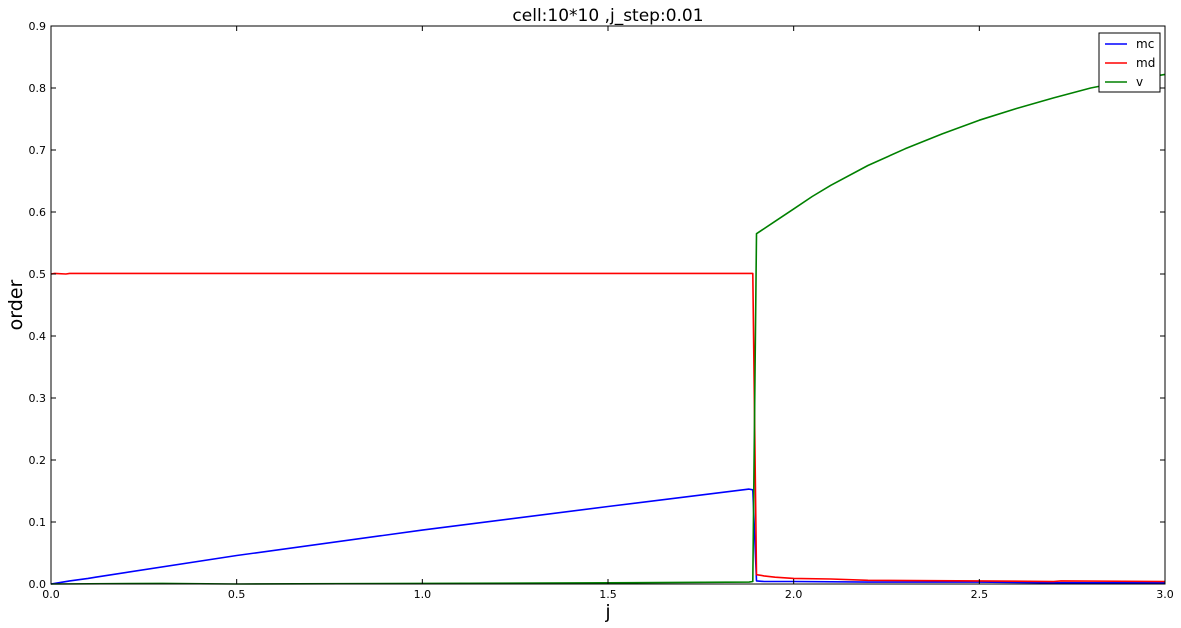 Image resolution: width=1181 pixels, height=628 pixels. I want to click on x-tick-label: 0.5, so click(237, 594).